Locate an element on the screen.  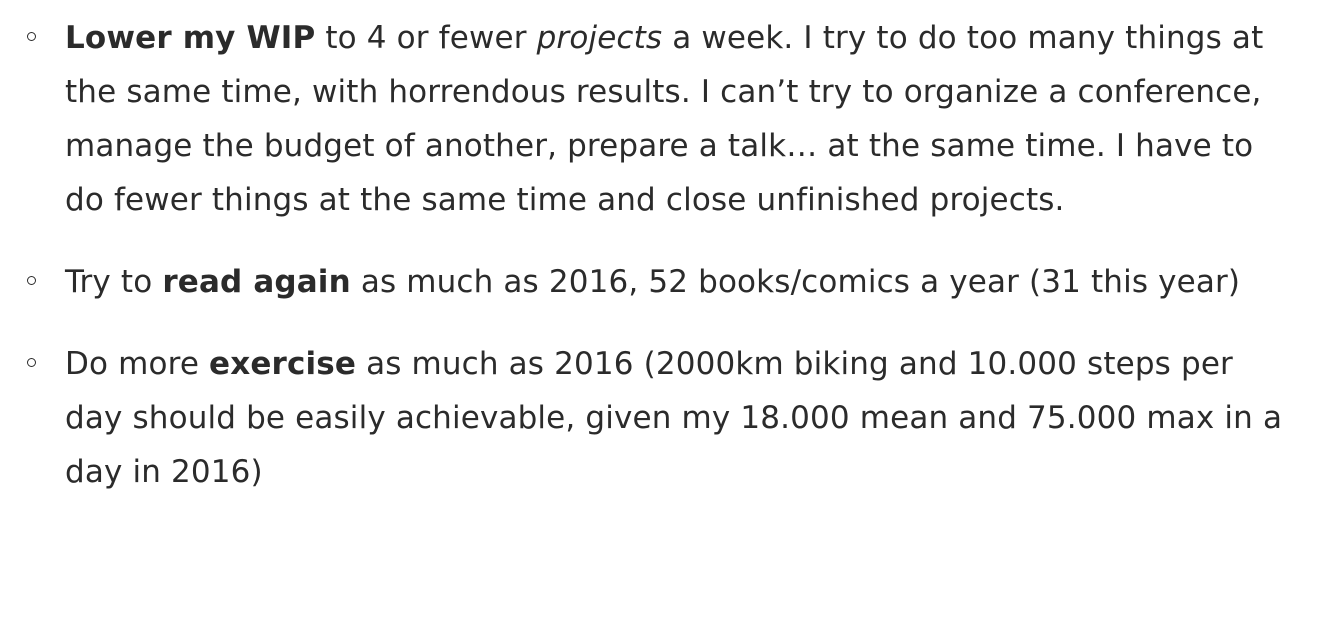
item-text: Do more is located at coordinates (137, 364).